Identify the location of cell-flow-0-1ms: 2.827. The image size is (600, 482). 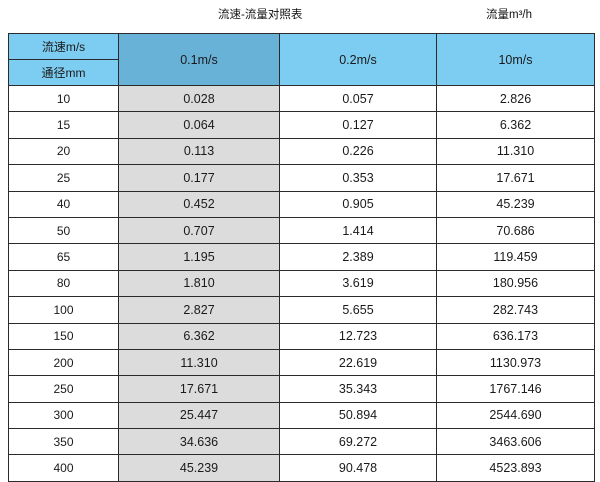
(199, 310).